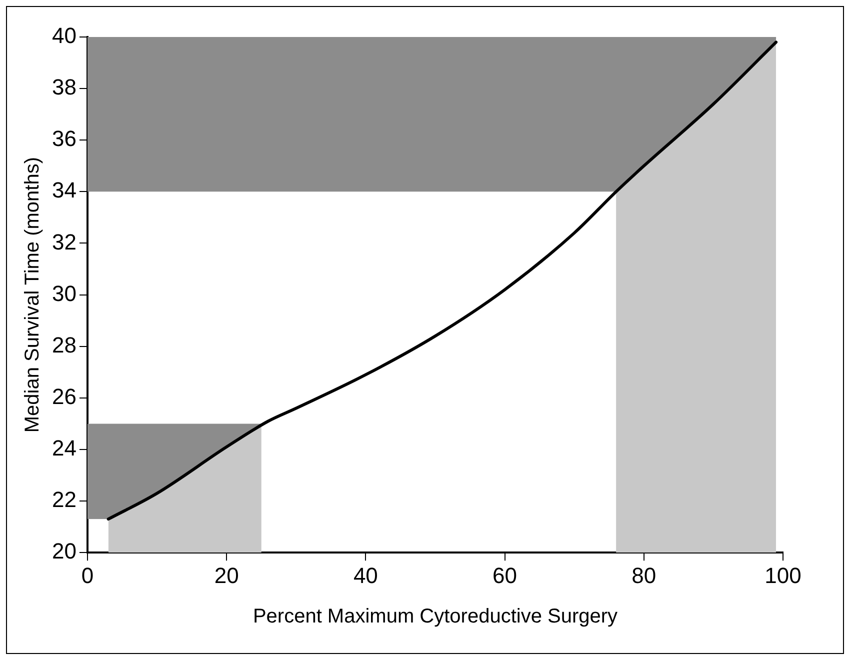 Image resolution: width=850 pixels, height=661 pixels. Describe the element at coordinates (64, 551) in the screenshot. I see `y-tick-label: 20` at that location.